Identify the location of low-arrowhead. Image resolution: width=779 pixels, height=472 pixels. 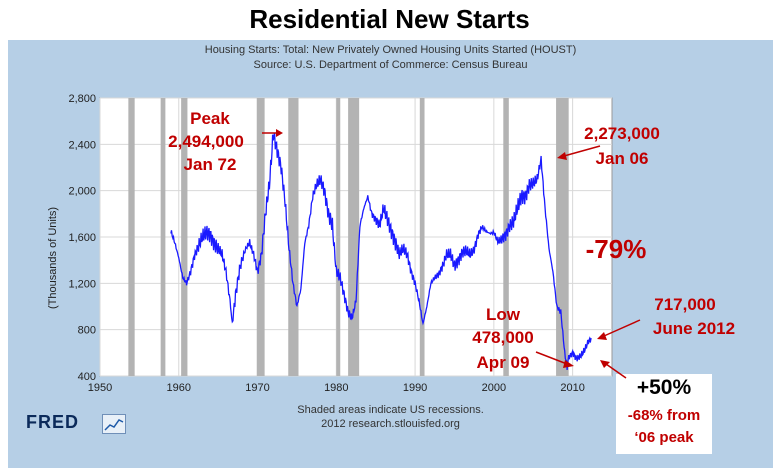
(568, 364).